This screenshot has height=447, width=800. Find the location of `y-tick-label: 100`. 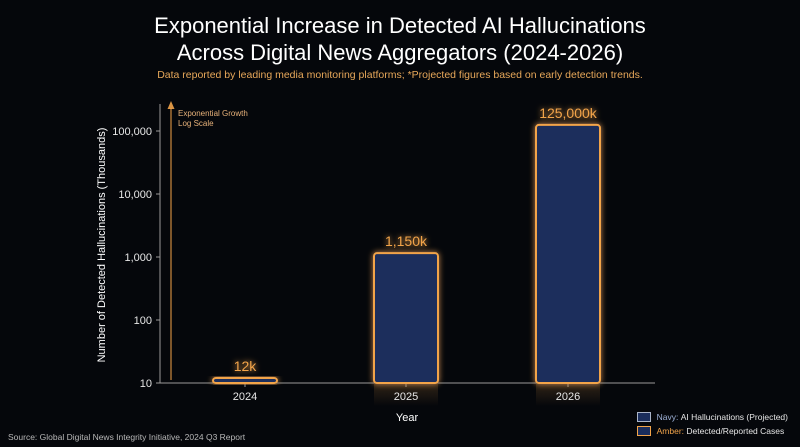

y-tick-label: 100 is located at coordinates (143, 321).